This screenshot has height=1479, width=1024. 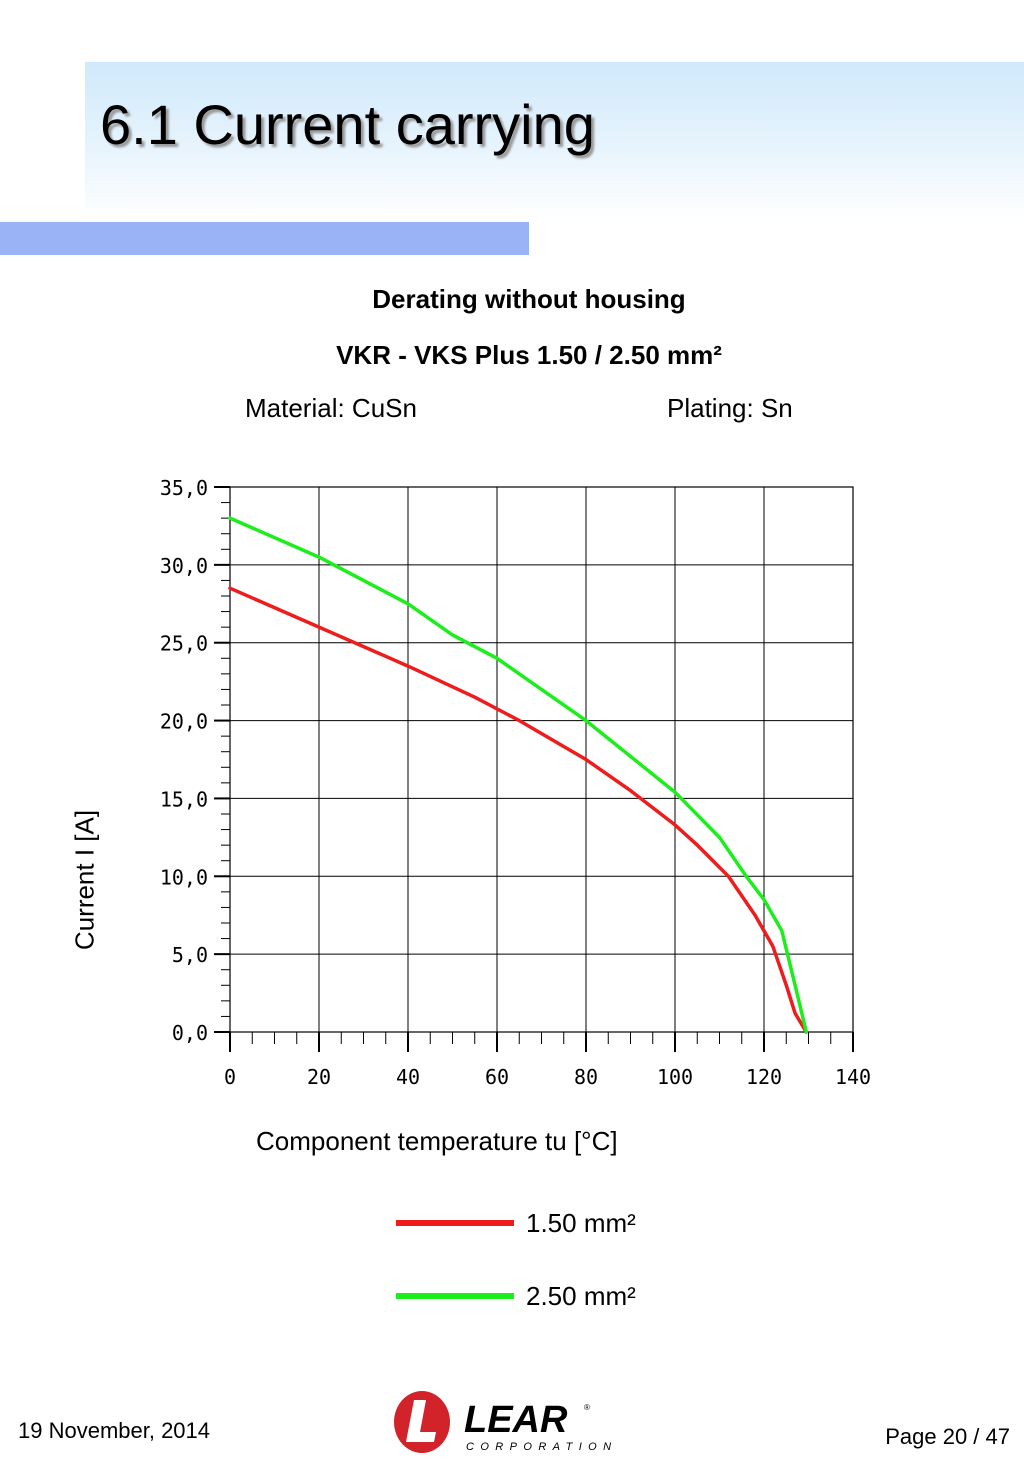 What do you see at coordinates (421, 1421) in the screenshot?
I see `lear-logo-l-shape` at bounding box center [421, 1421].